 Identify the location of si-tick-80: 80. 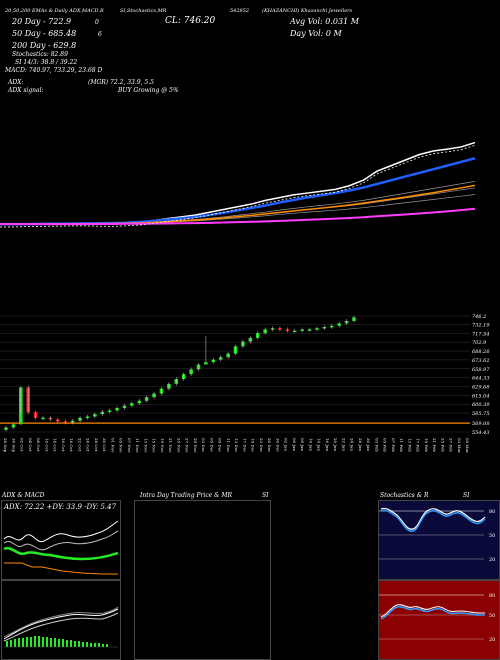
(492, 596).